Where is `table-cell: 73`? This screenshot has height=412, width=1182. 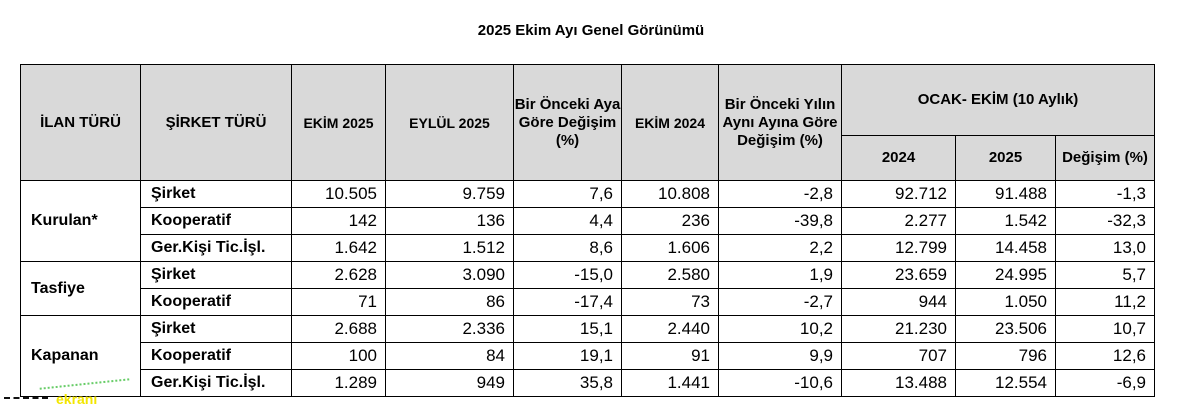 table-cell: 73 is located at coordinates (670, 302).